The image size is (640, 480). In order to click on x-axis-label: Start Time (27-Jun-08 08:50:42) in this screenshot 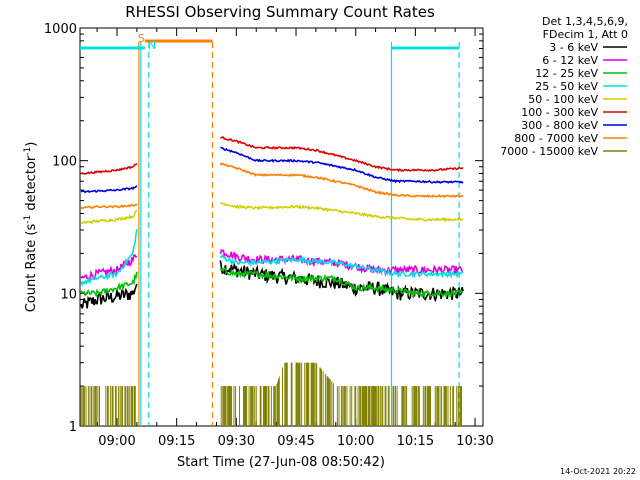, I will do `click(281, 462)`.